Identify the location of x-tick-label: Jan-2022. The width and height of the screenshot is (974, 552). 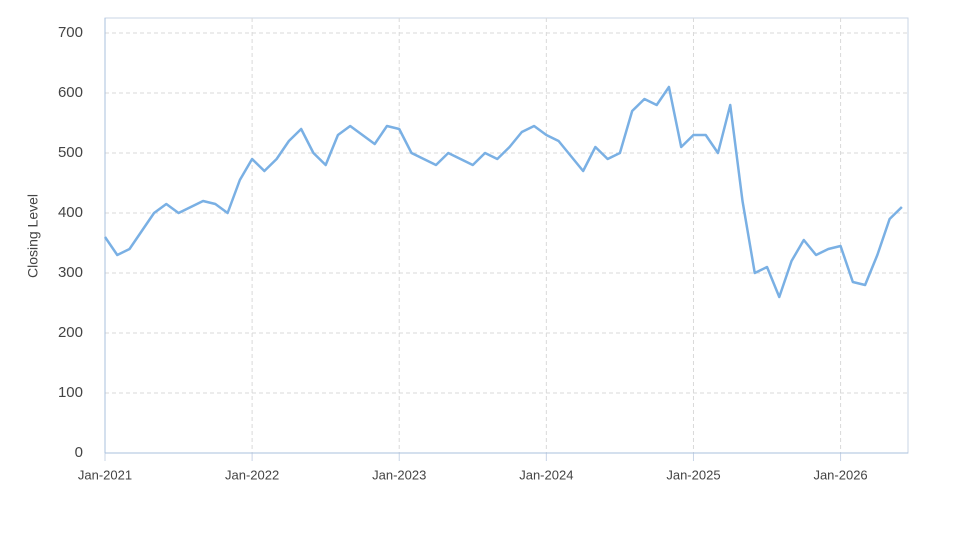
(252, 474).